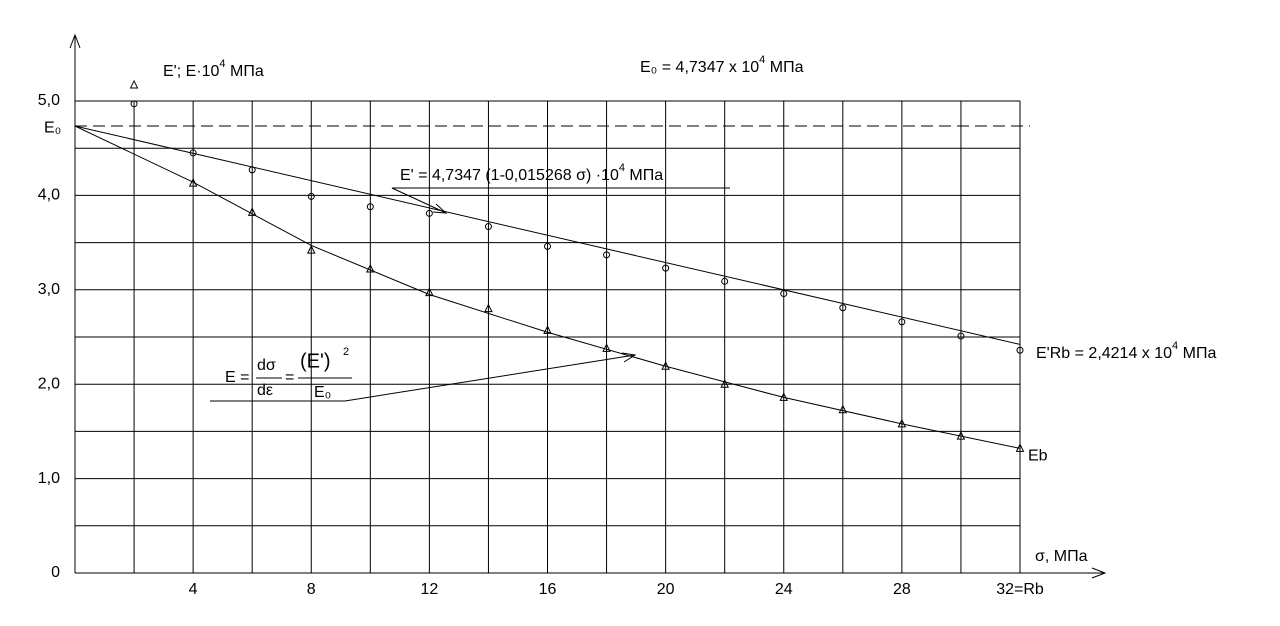  I want to click on y-axis-arrow, so click(75, 41).